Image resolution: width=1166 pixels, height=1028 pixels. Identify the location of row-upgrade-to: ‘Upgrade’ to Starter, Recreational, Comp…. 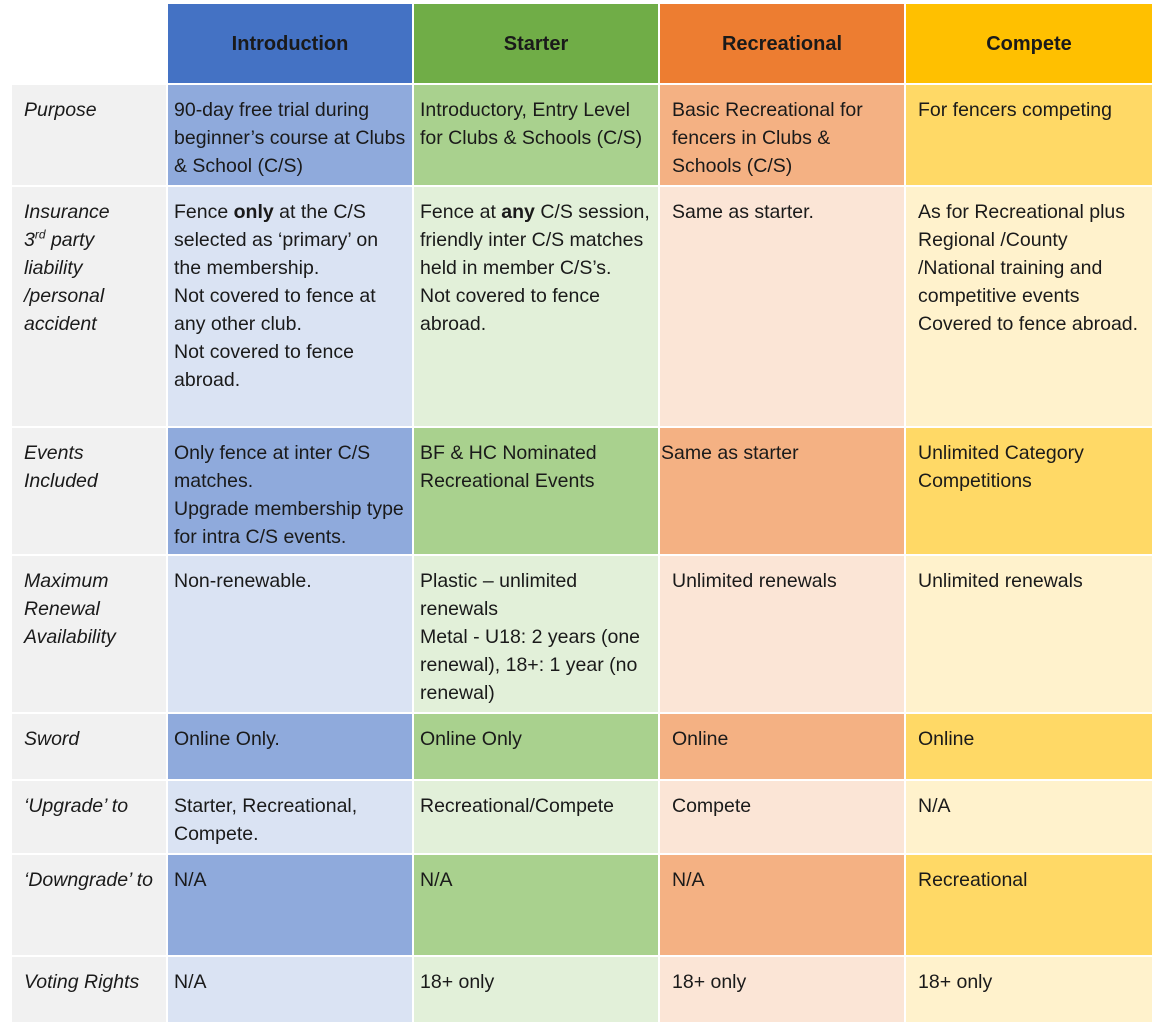
(583, 818).